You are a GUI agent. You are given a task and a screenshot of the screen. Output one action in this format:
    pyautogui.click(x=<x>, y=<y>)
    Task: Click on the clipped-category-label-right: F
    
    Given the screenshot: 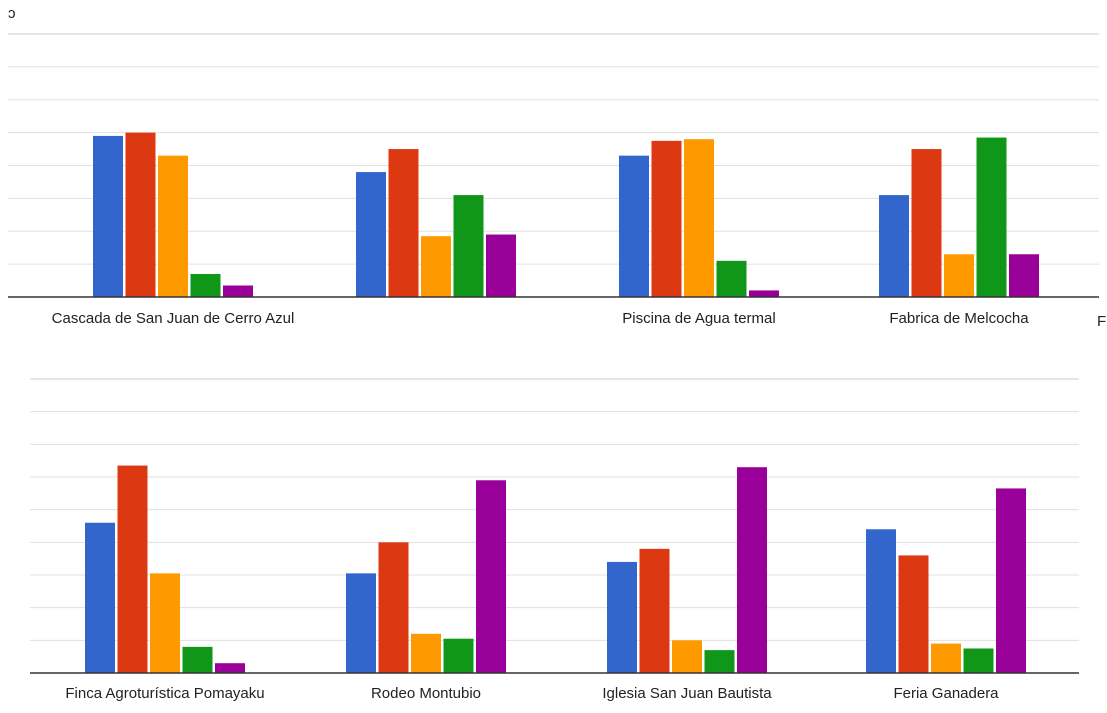 What is the action you would take?
    pyautogui.click(x=1102, y=321)
    